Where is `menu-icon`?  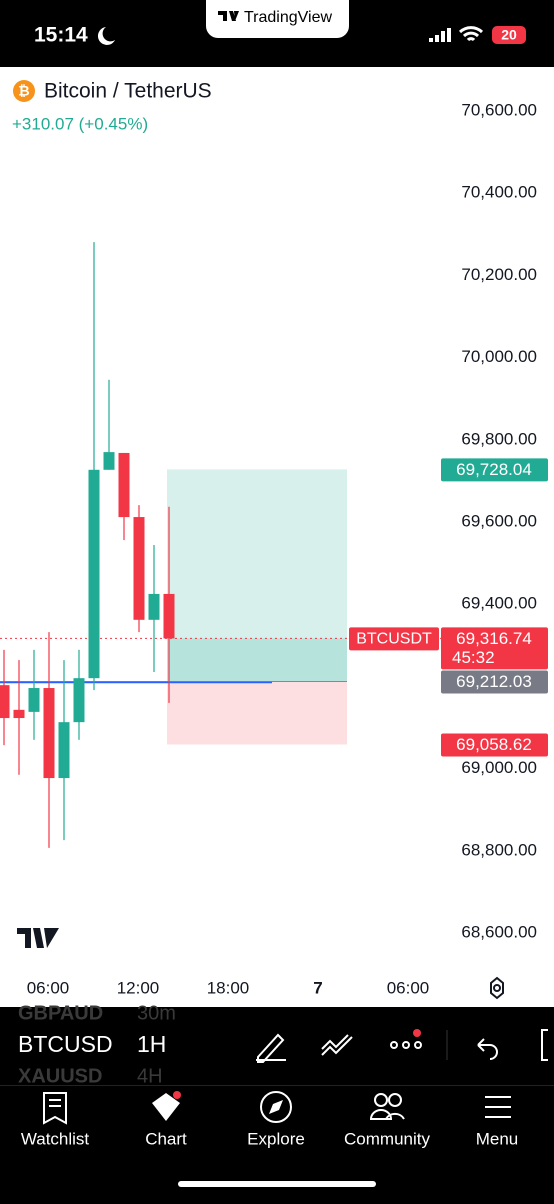 menu-icon is located at coordinates (498, 1107).